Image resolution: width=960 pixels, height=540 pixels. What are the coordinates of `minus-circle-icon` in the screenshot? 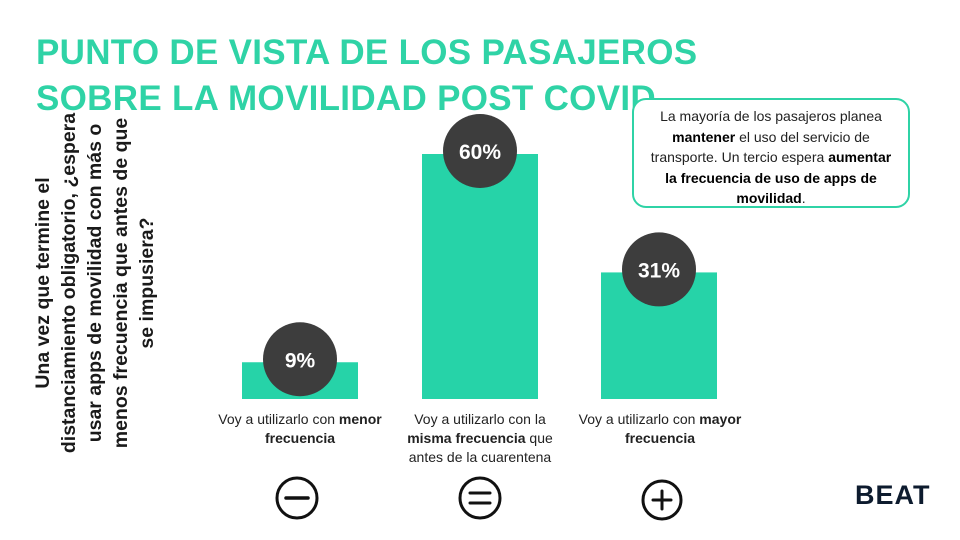 It's located at (297, 498).